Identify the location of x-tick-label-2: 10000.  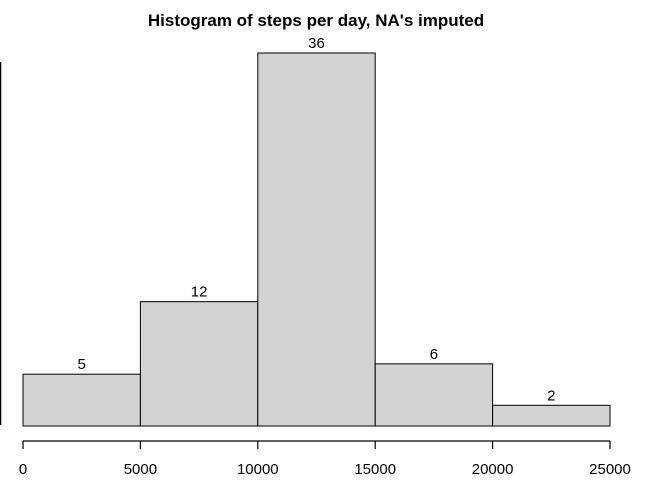
(258, 469).